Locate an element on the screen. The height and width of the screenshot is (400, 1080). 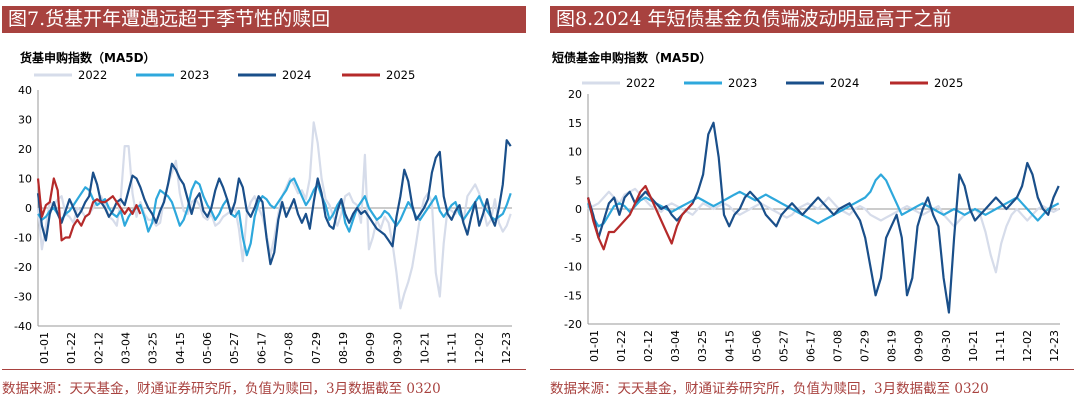
y-tick-label: 40 is located at coordinates (25, 90).